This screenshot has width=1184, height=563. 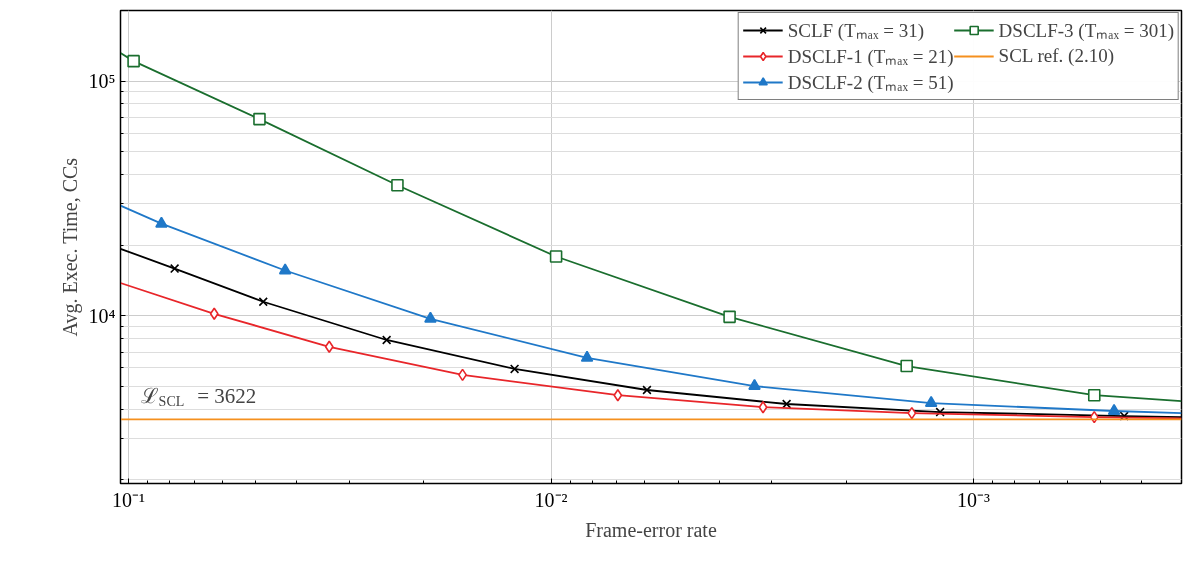 What do you see at coordinates (1086, 31) in the screenshot?
I see `legend-label: DSCLF-3 (Tₘₐₓ = 301)` at bounding box center [1086, 31].